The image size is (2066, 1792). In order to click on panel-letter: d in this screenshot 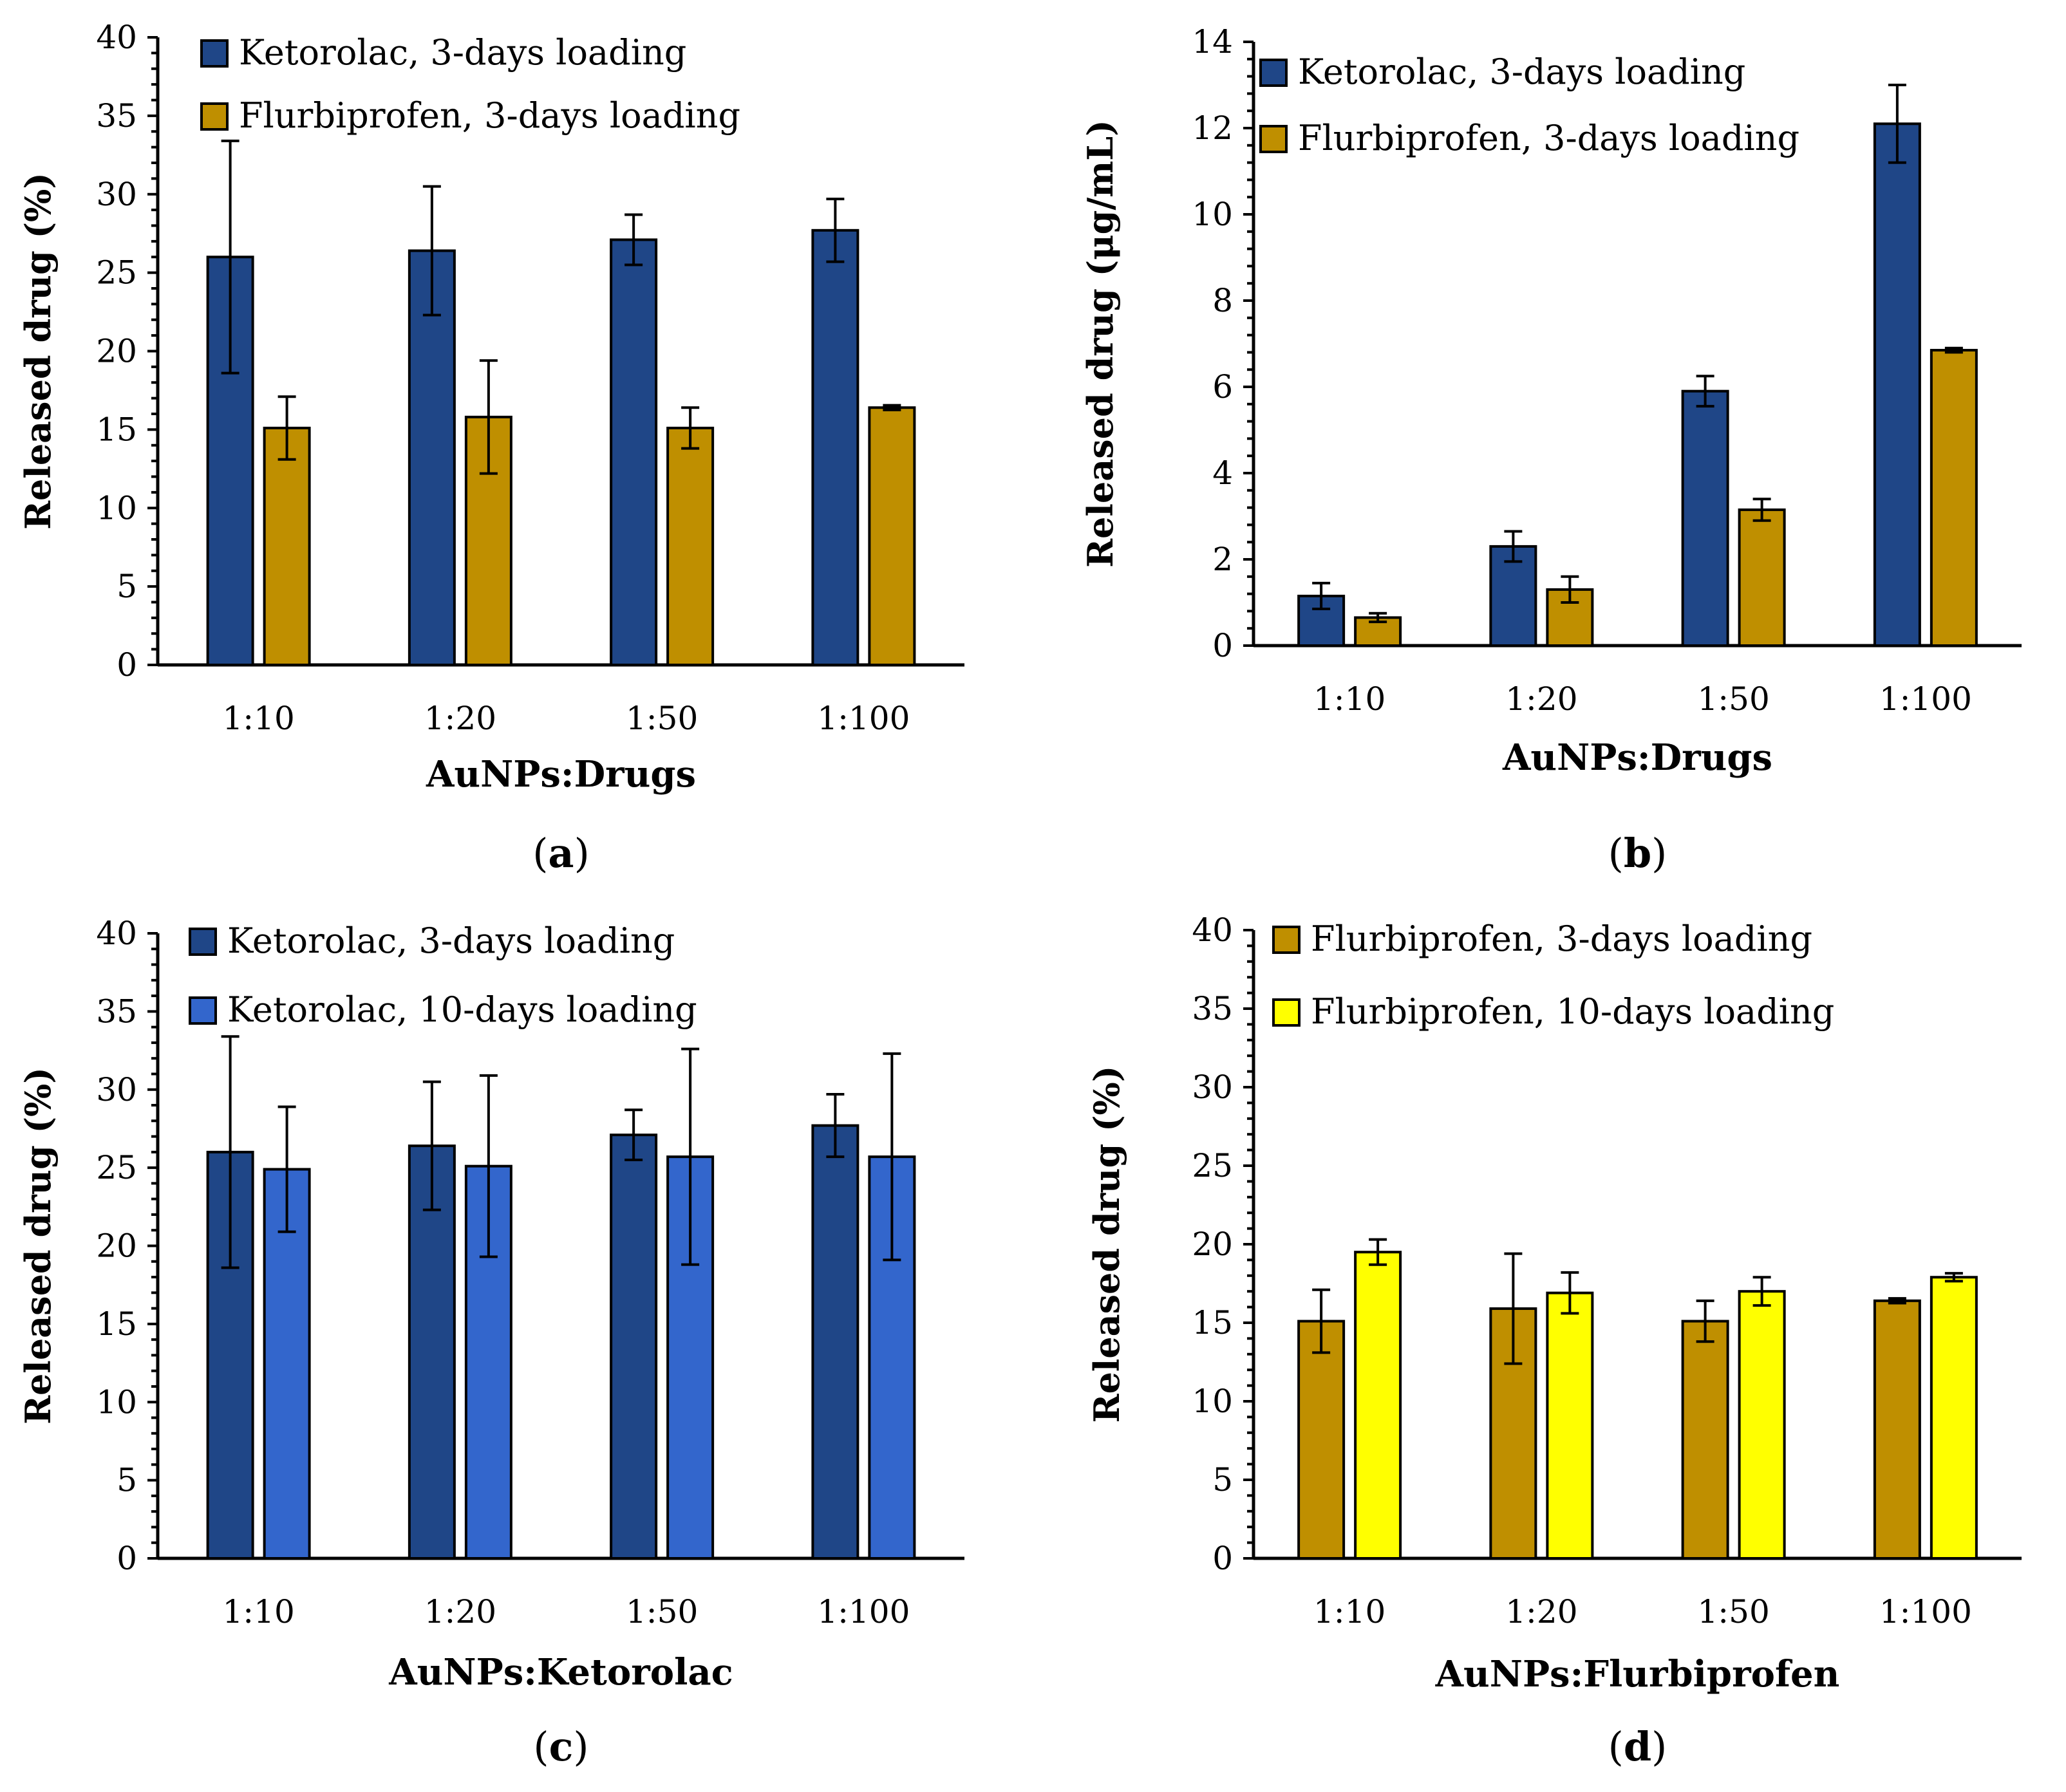, I will do `click(1637, 1746)`.